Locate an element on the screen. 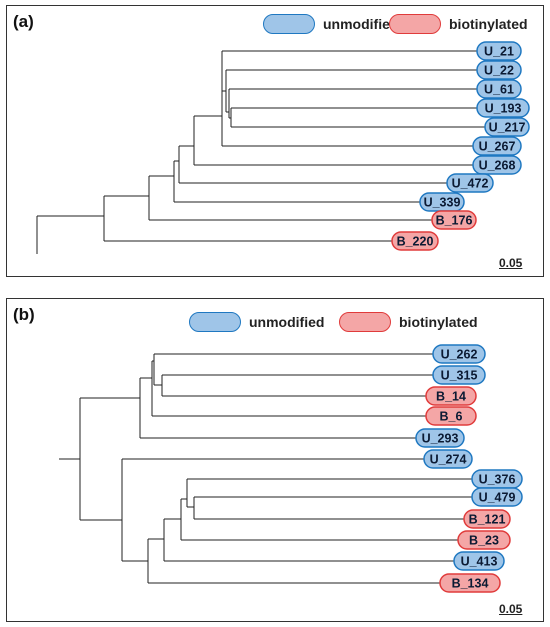 This screenshot has height=627, width=550. panel-label: (a) is located at coordinates (23, 21).